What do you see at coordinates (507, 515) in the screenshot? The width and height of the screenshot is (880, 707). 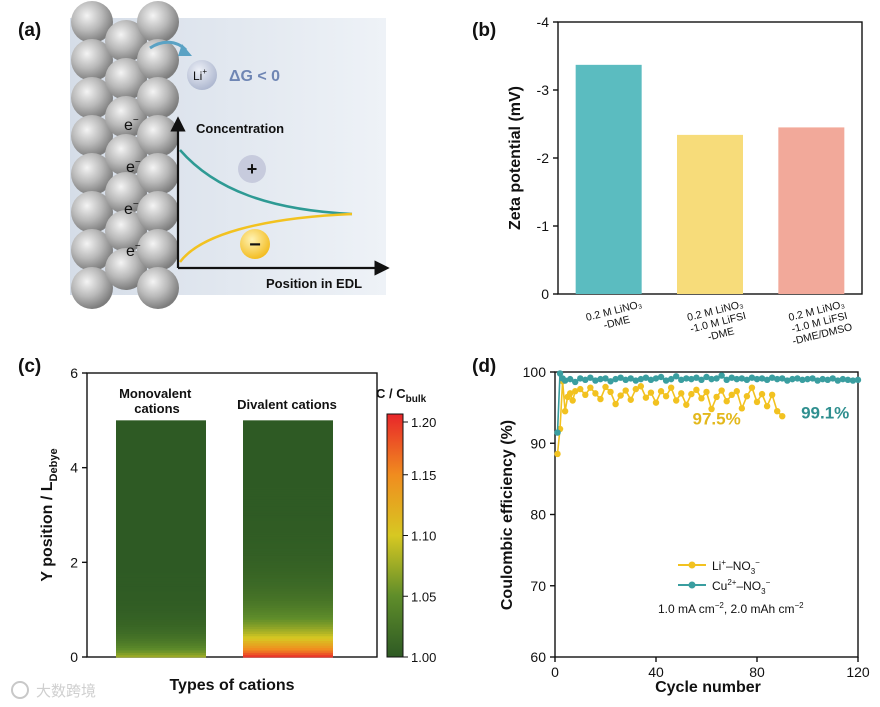 I see `panel-d-y-axis-label: Coulombic efficiency (%)` at bounding box center [507, 515].